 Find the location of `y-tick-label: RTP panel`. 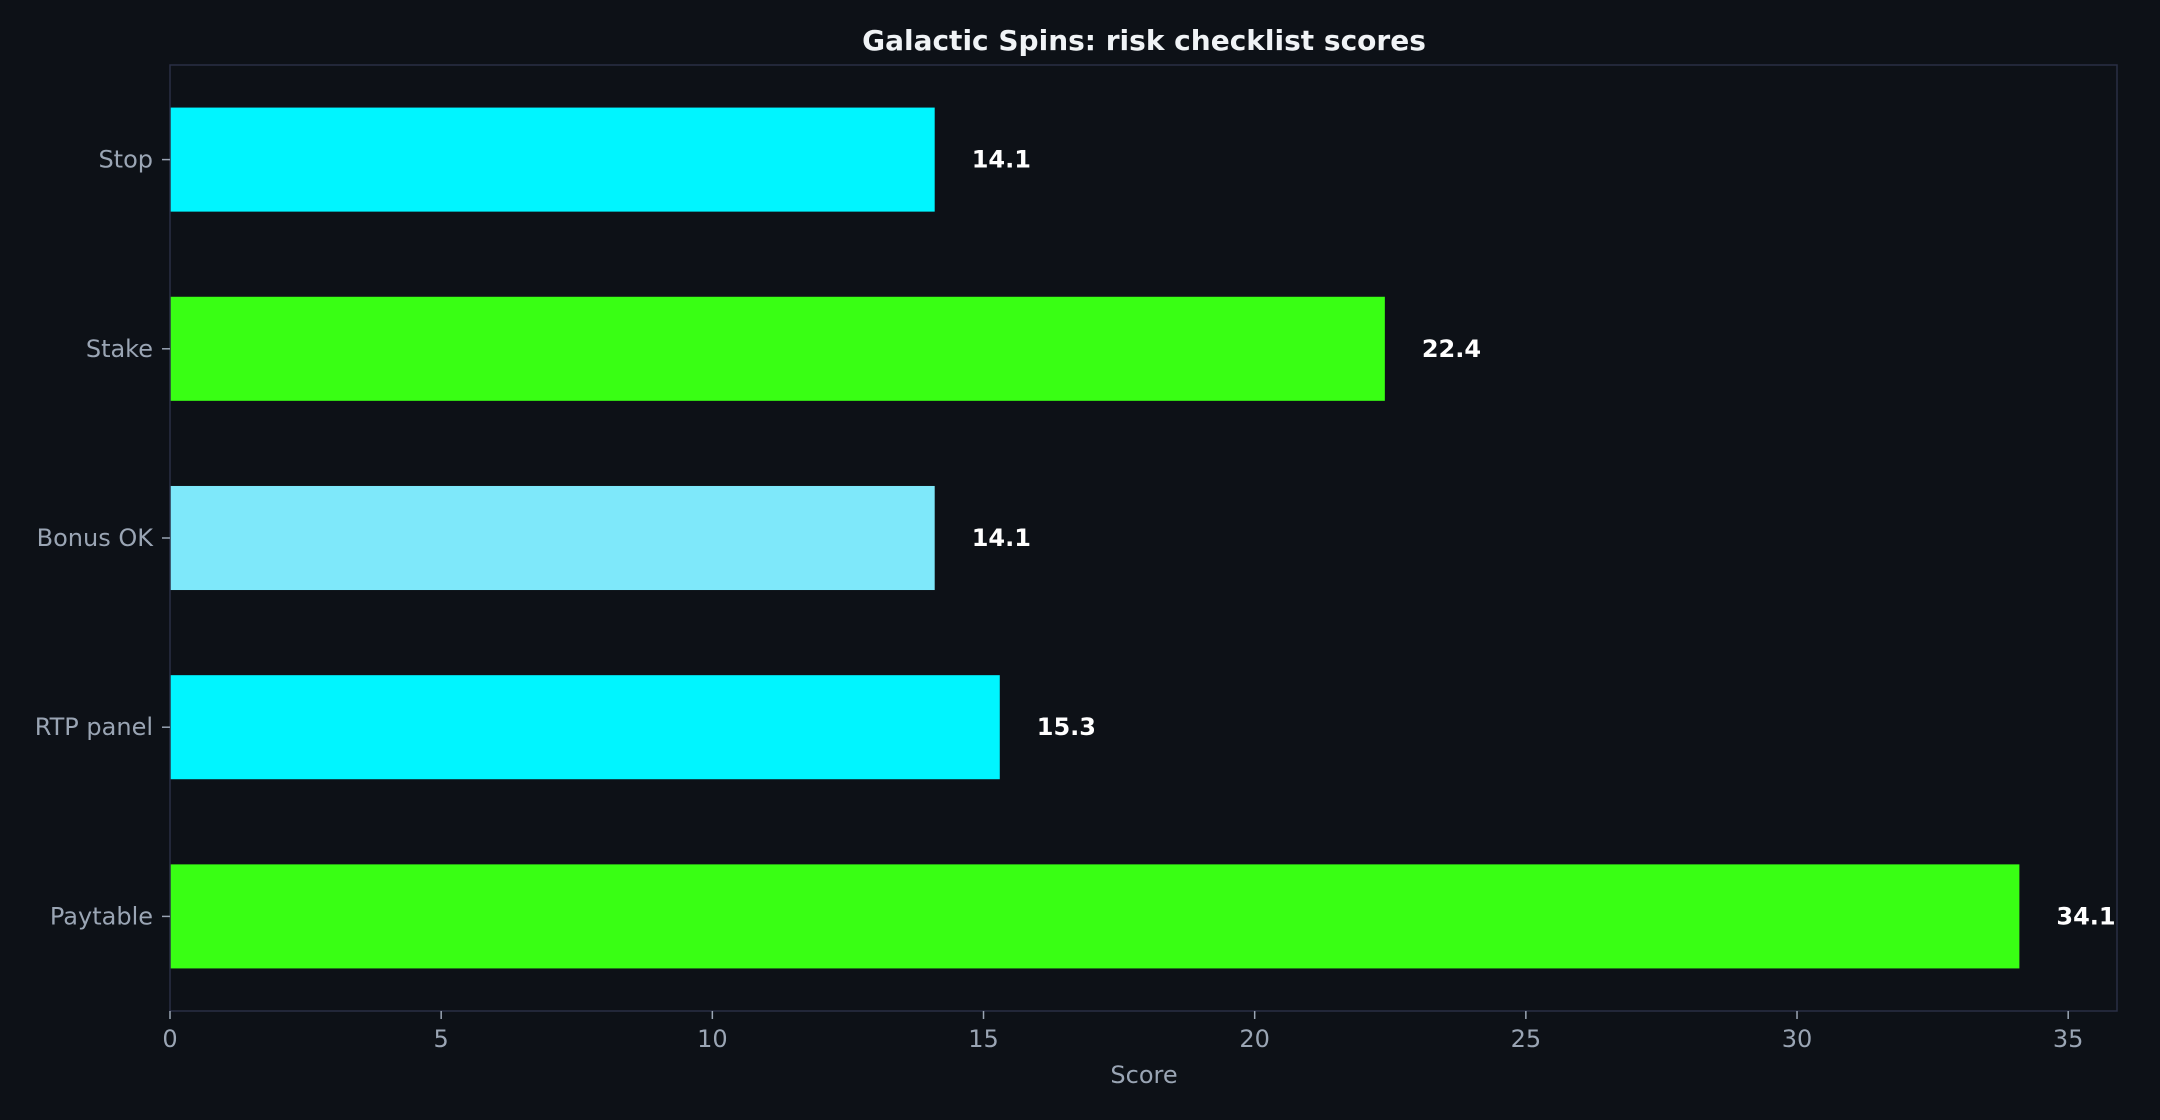

y-tick-label: RTP panel is located at coordinates (94, 727).